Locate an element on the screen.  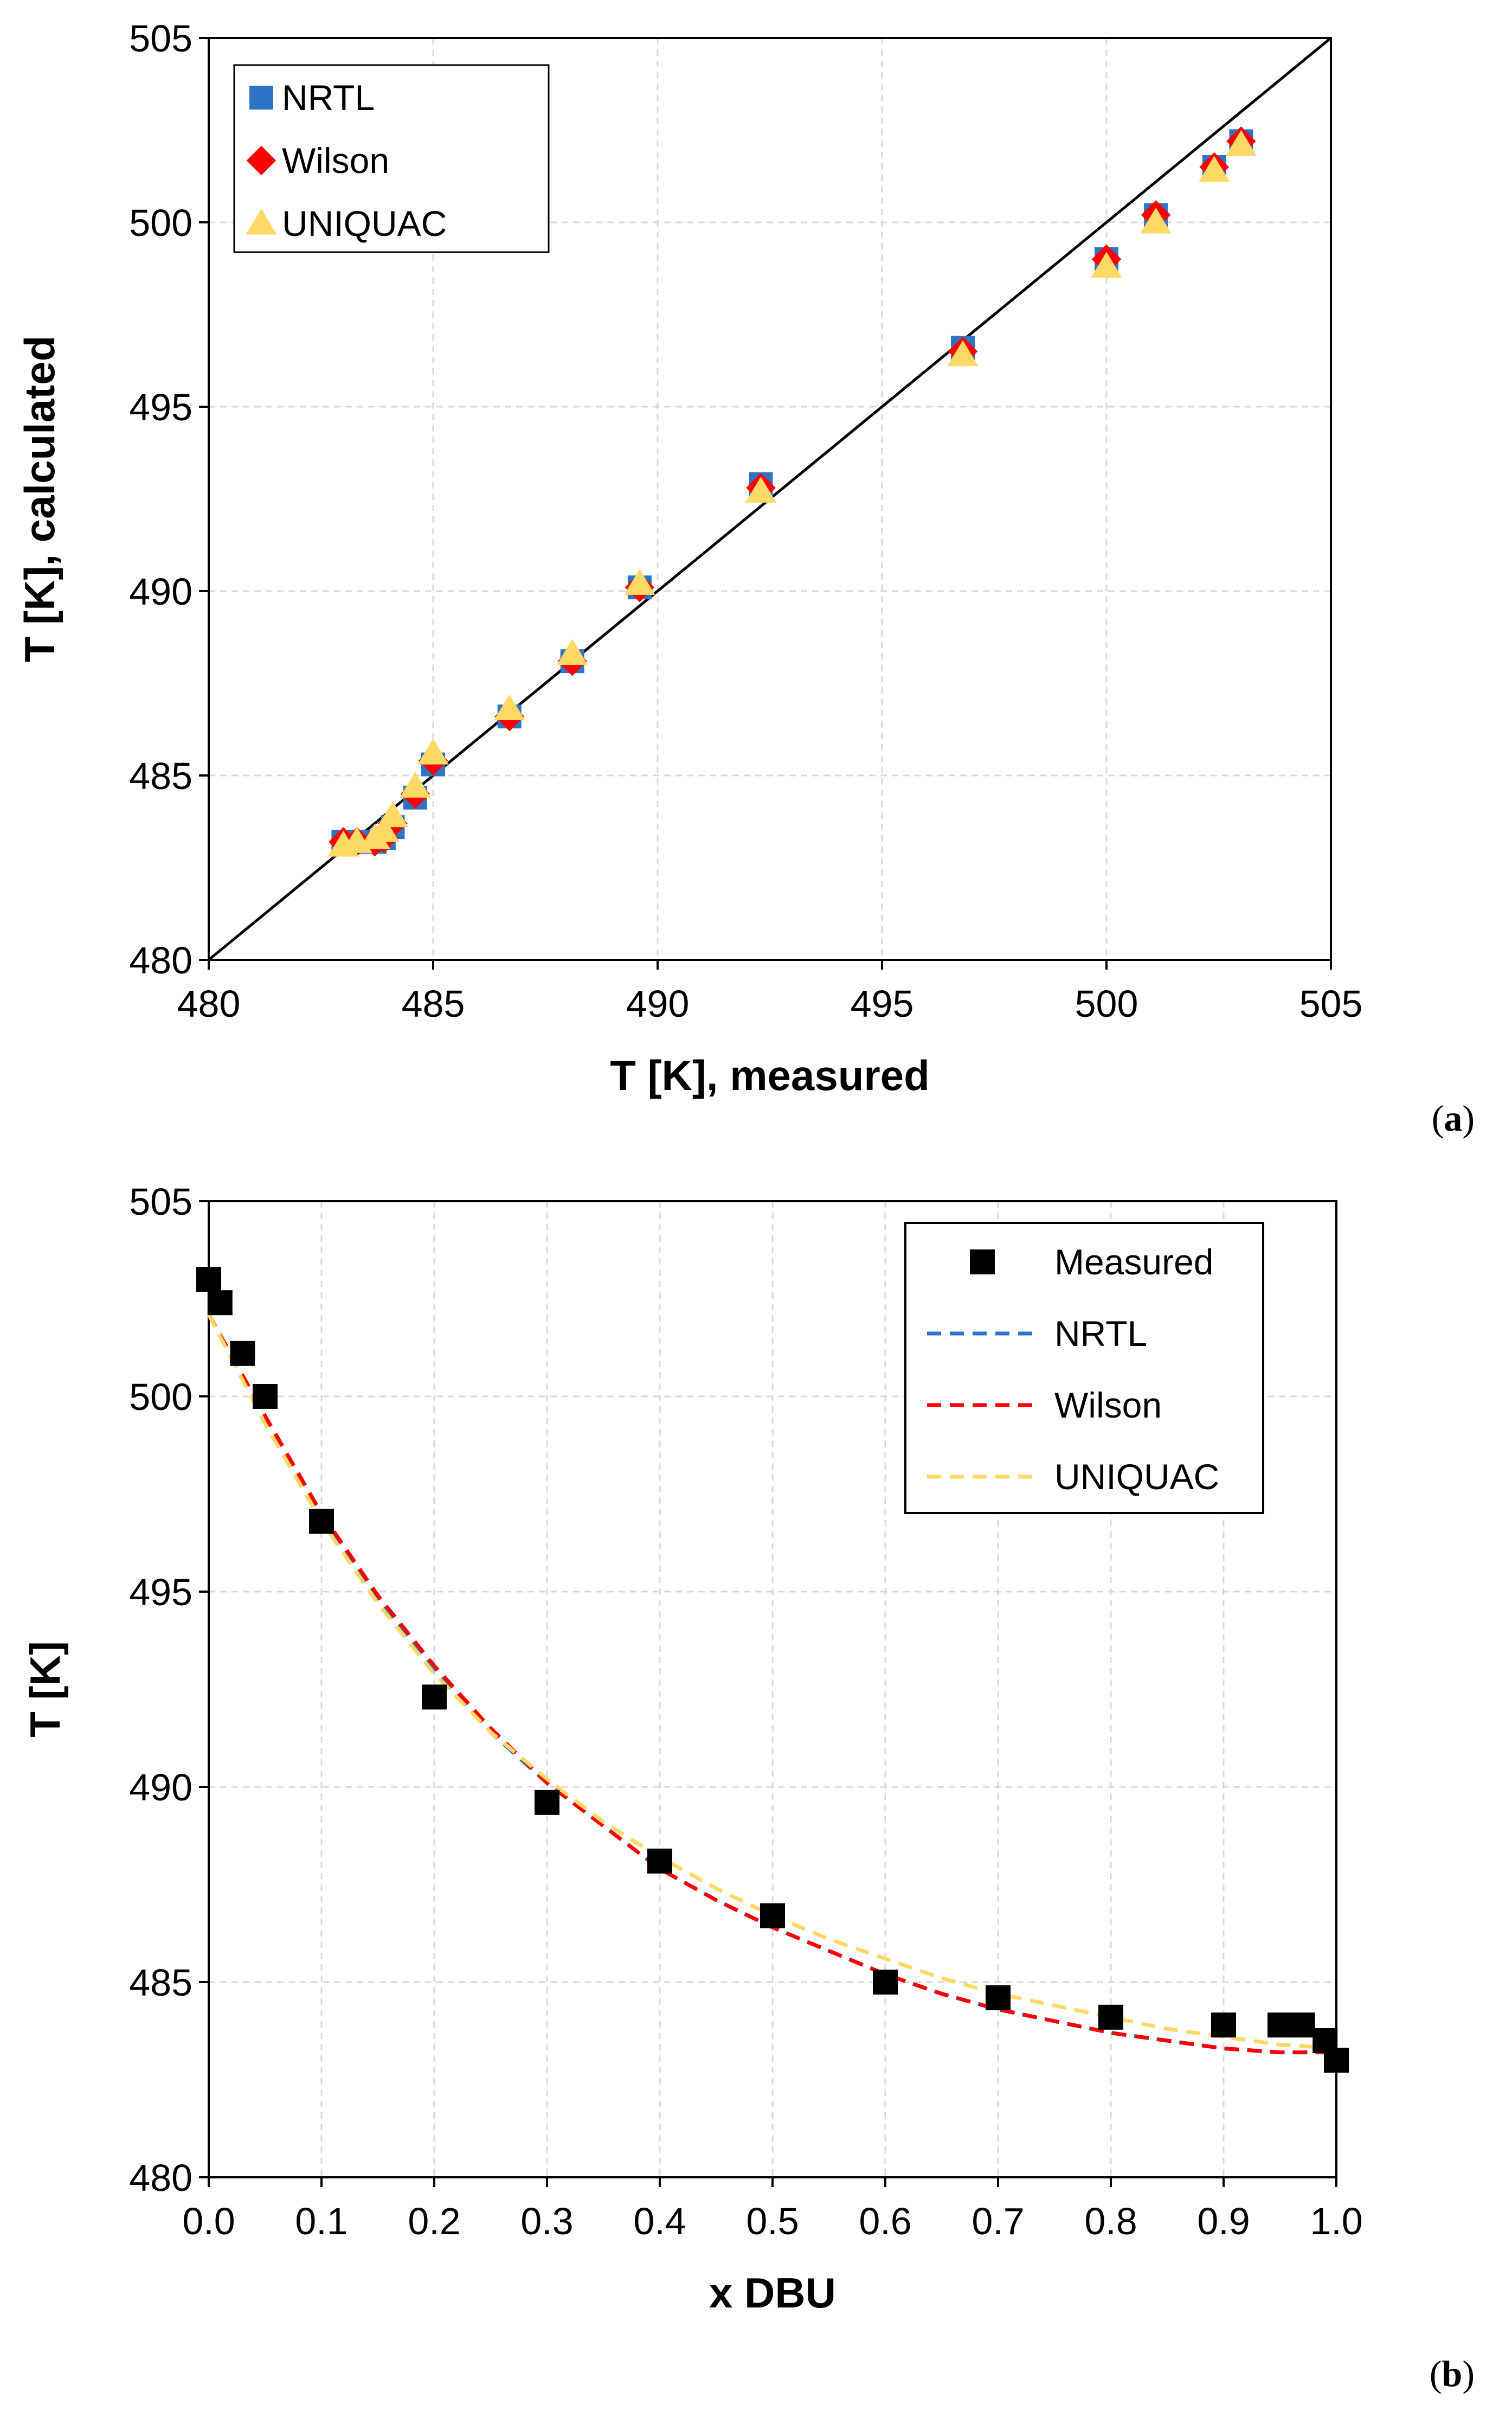
x-tick-label: 490 is located at coordinates (658, 1004).